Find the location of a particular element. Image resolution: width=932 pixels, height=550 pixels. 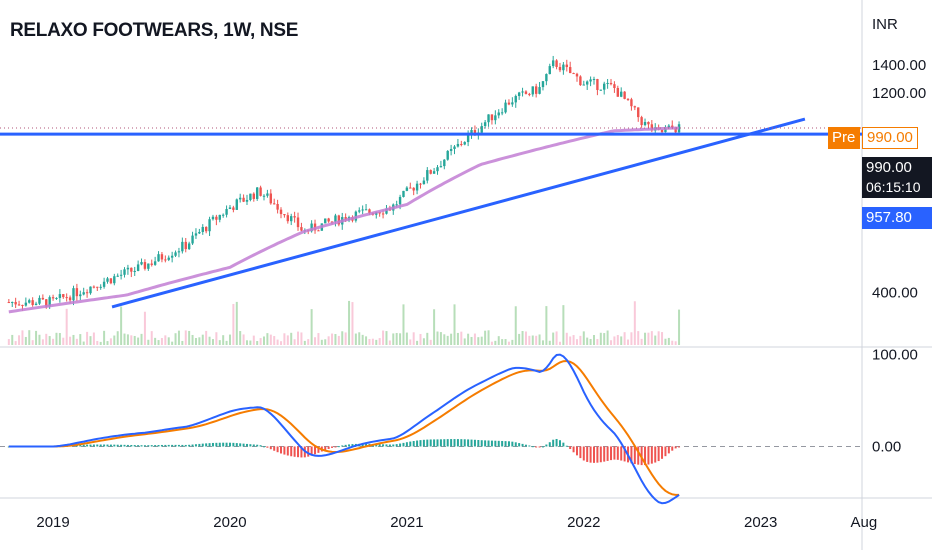

horizontal-line-price-tag: 957.80 is located at coordinates (897, 218).